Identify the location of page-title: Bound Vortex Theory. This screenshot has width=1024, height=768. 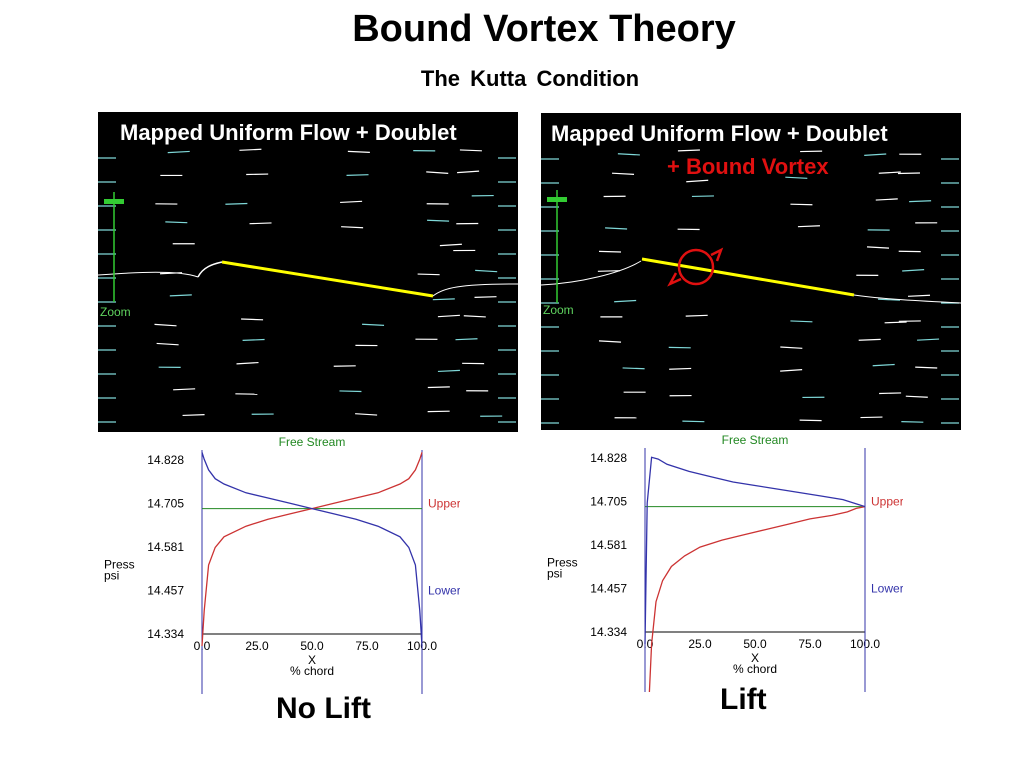
(544, 29).